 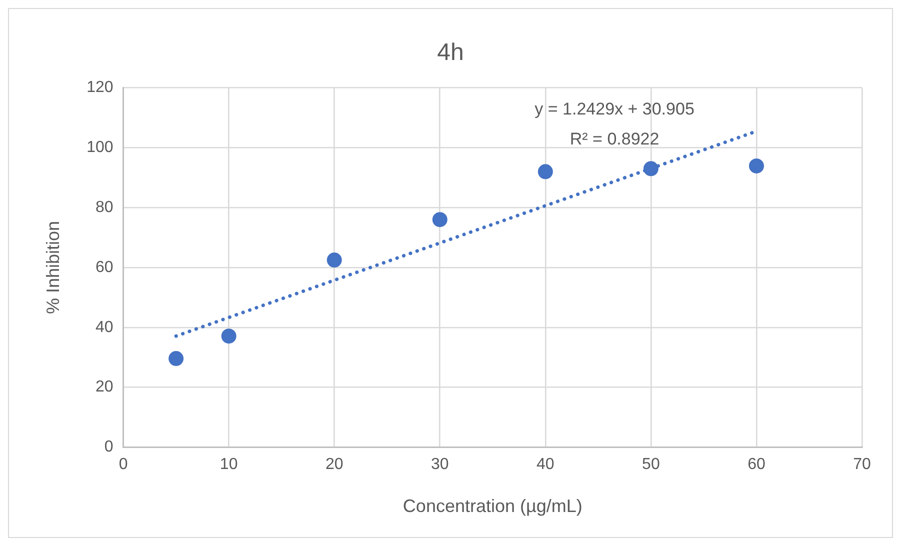 What do you see at coordinates (100, 147) in the screenshot?
I see `y-tick-label: 100` at bounding box center [100, 147].